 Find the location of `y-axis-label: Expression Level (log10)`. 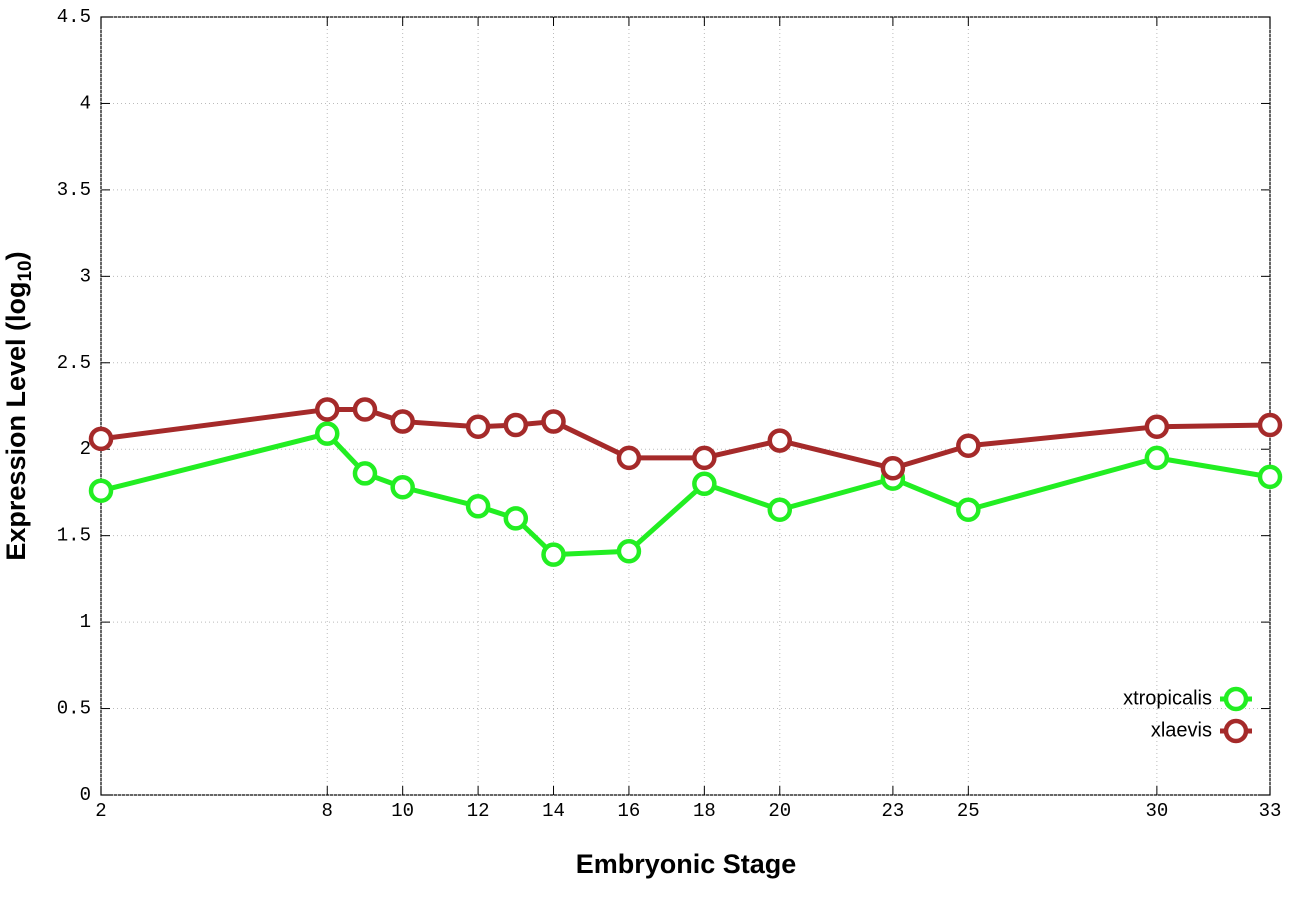

y-axis-label: Expression Level (log10) is located at coordinates (18, 405).